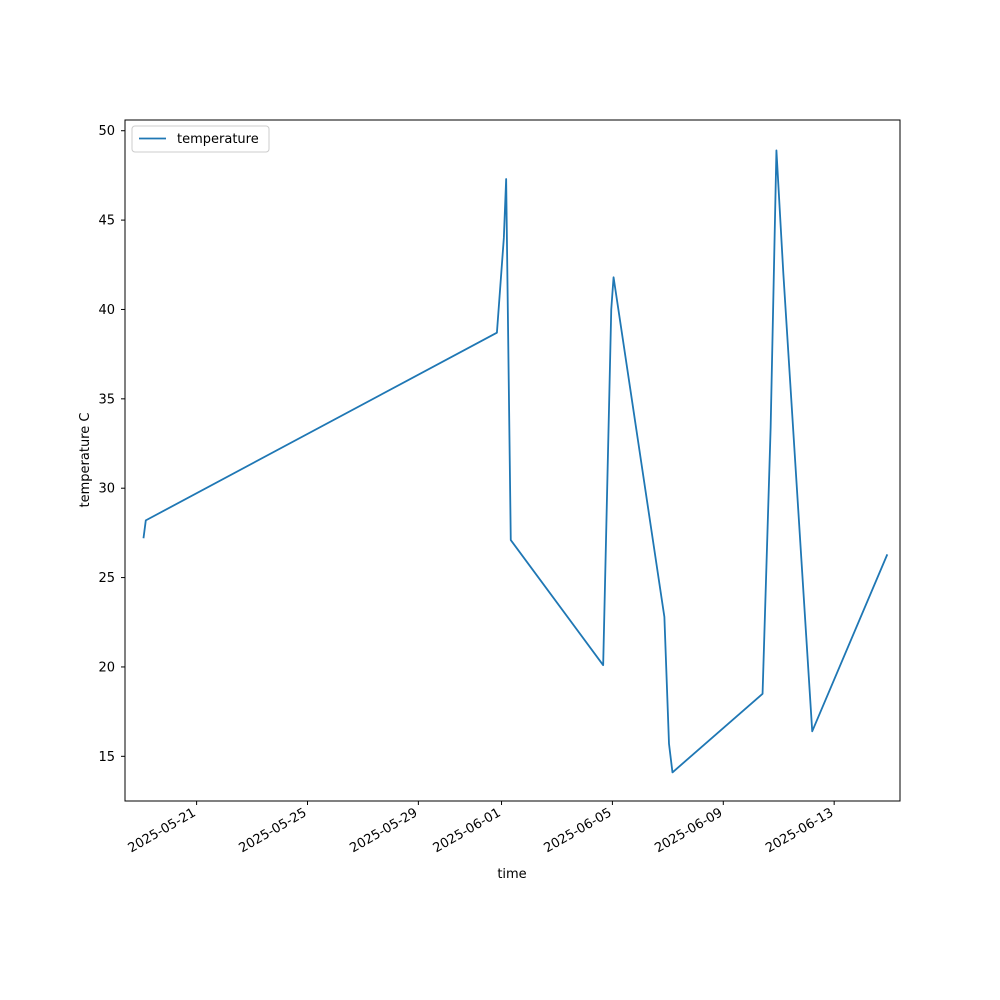 This screenshot has height=1000, width=1000. I want to click on x-axis-label: time, so click(511, 874).